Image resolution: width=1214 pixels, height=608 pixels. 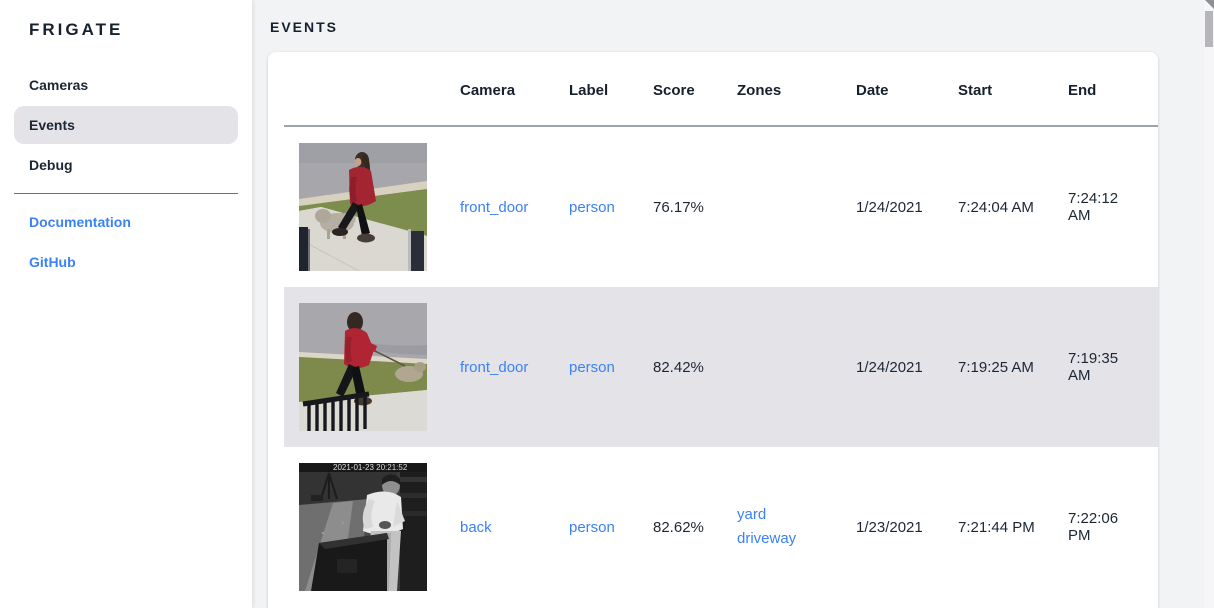 What do you see at coordinates (1093, 527) in the screenshot?
I see `end-value: 7:22:06 PM` at bounding box center [1093, 527].